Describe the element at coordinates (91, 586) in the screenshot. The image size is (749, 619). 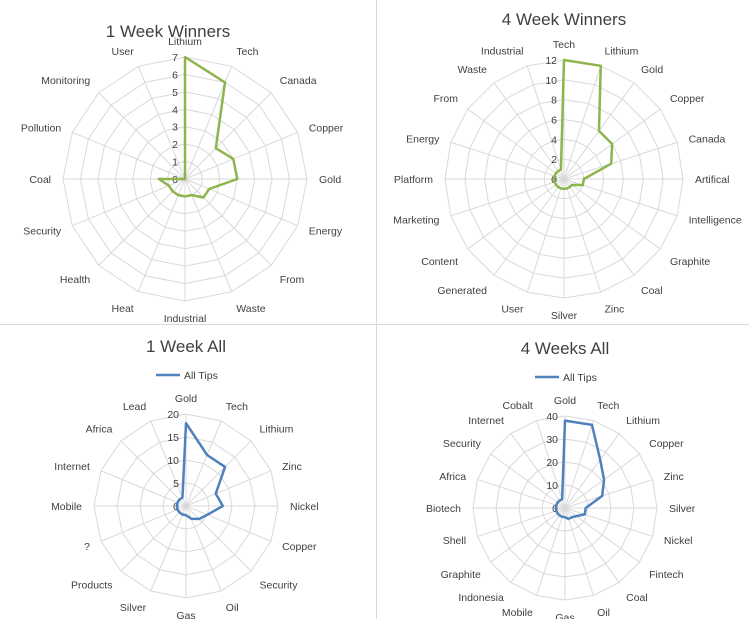
I see `category-label: Products` at that location.